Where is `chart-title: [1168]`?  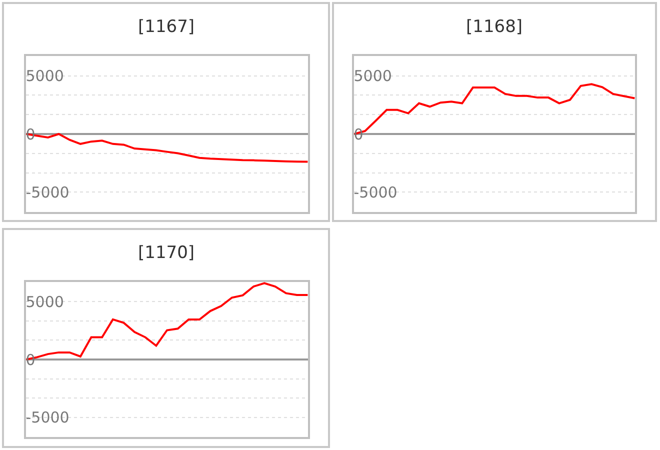 chart-title: [1168] is located at coordinates (494, 27).